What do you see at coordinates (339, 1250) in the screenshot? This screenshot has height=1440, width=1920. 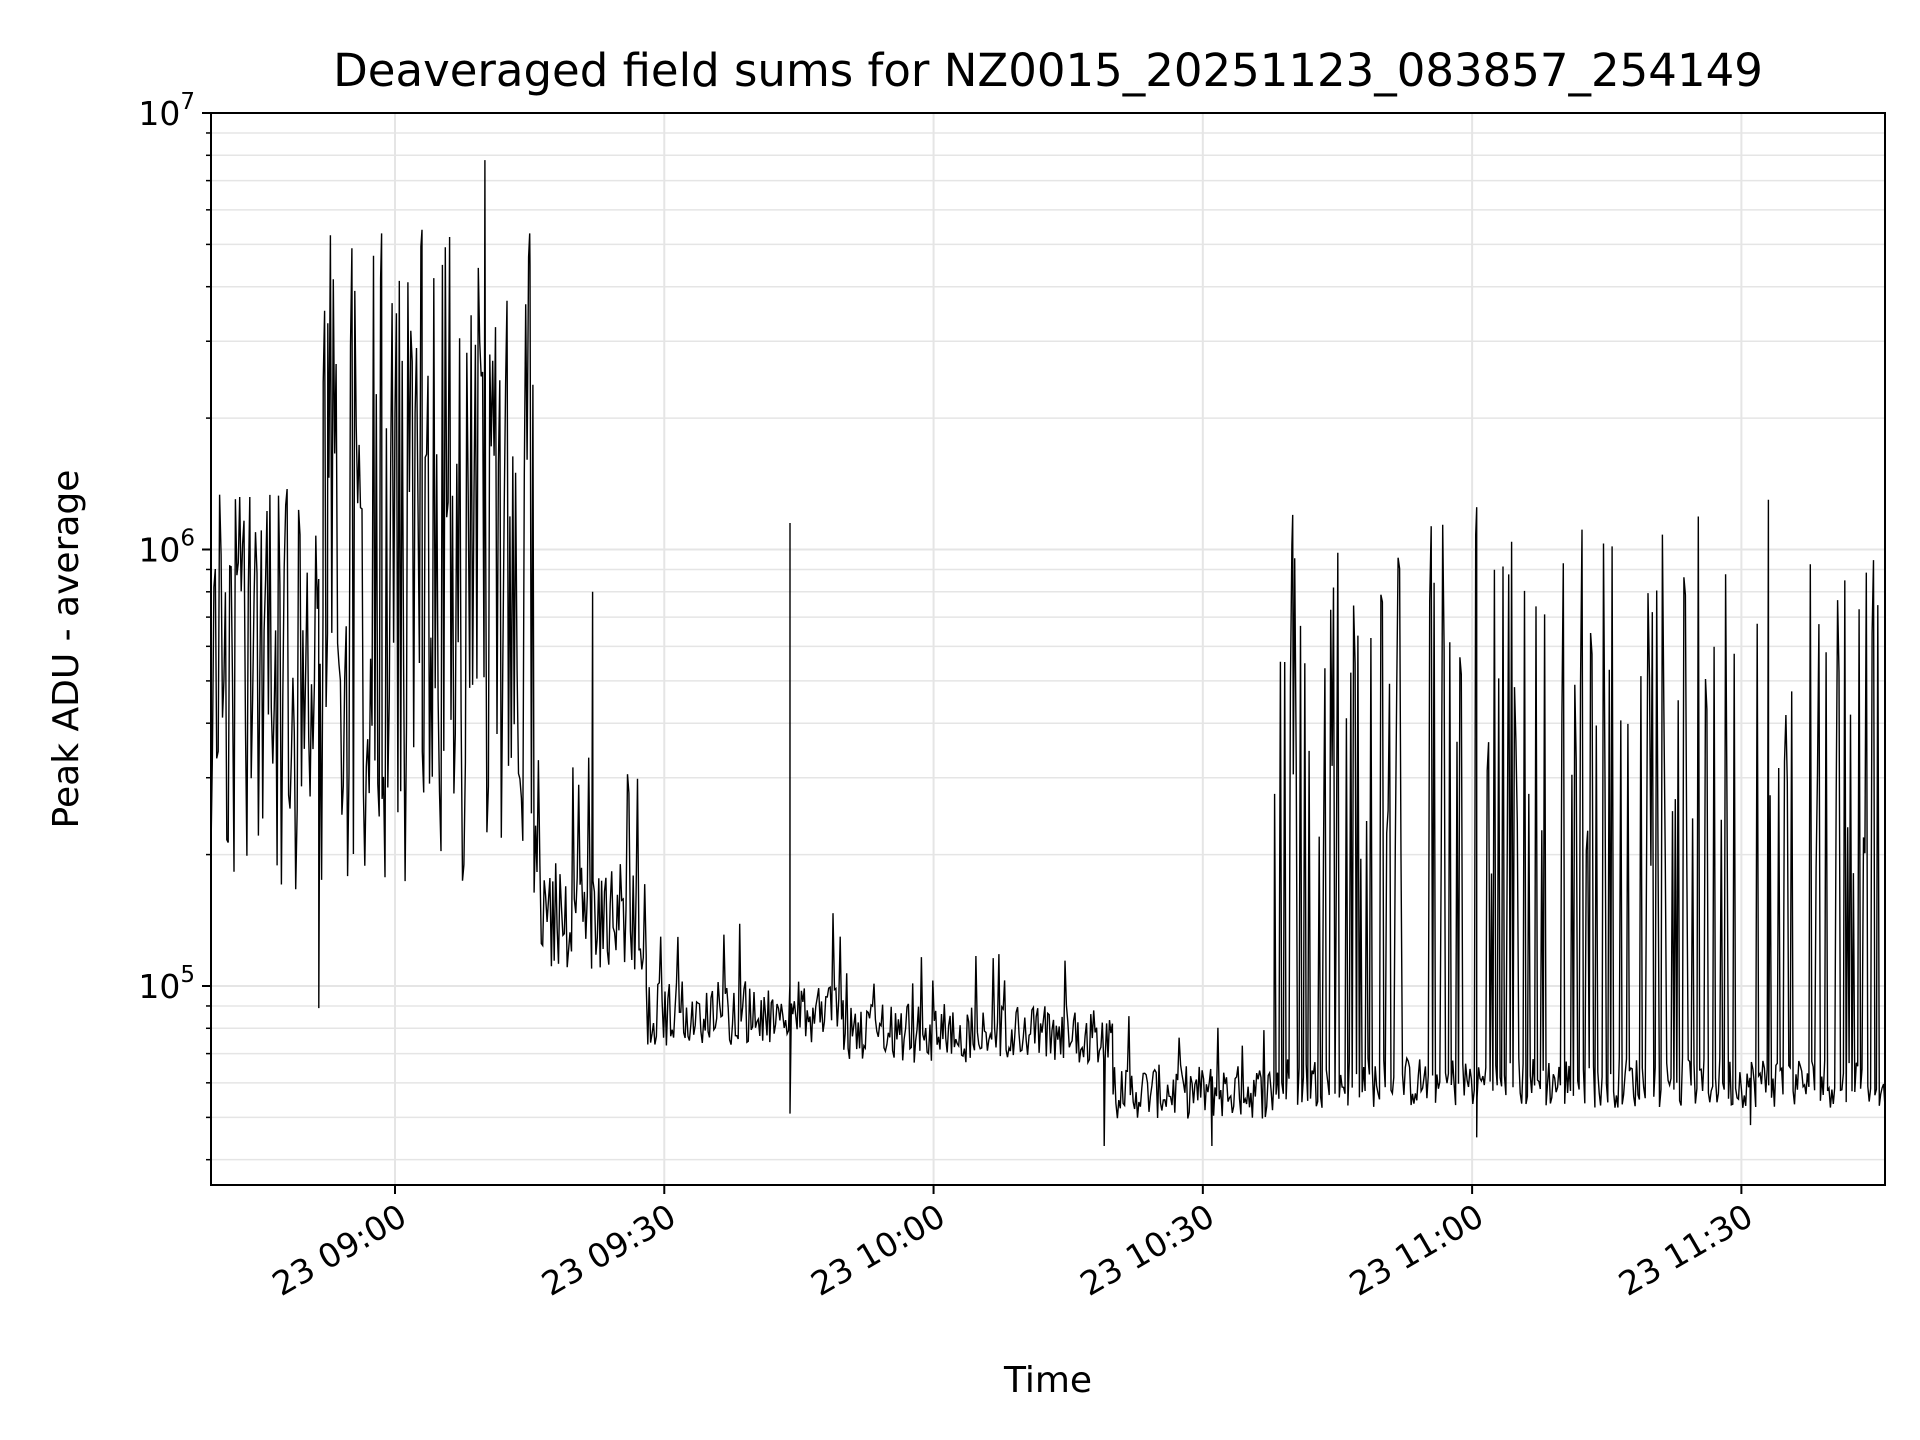 I see `x-tick-label: 23 09:00` at bounding box center [339, 1250].